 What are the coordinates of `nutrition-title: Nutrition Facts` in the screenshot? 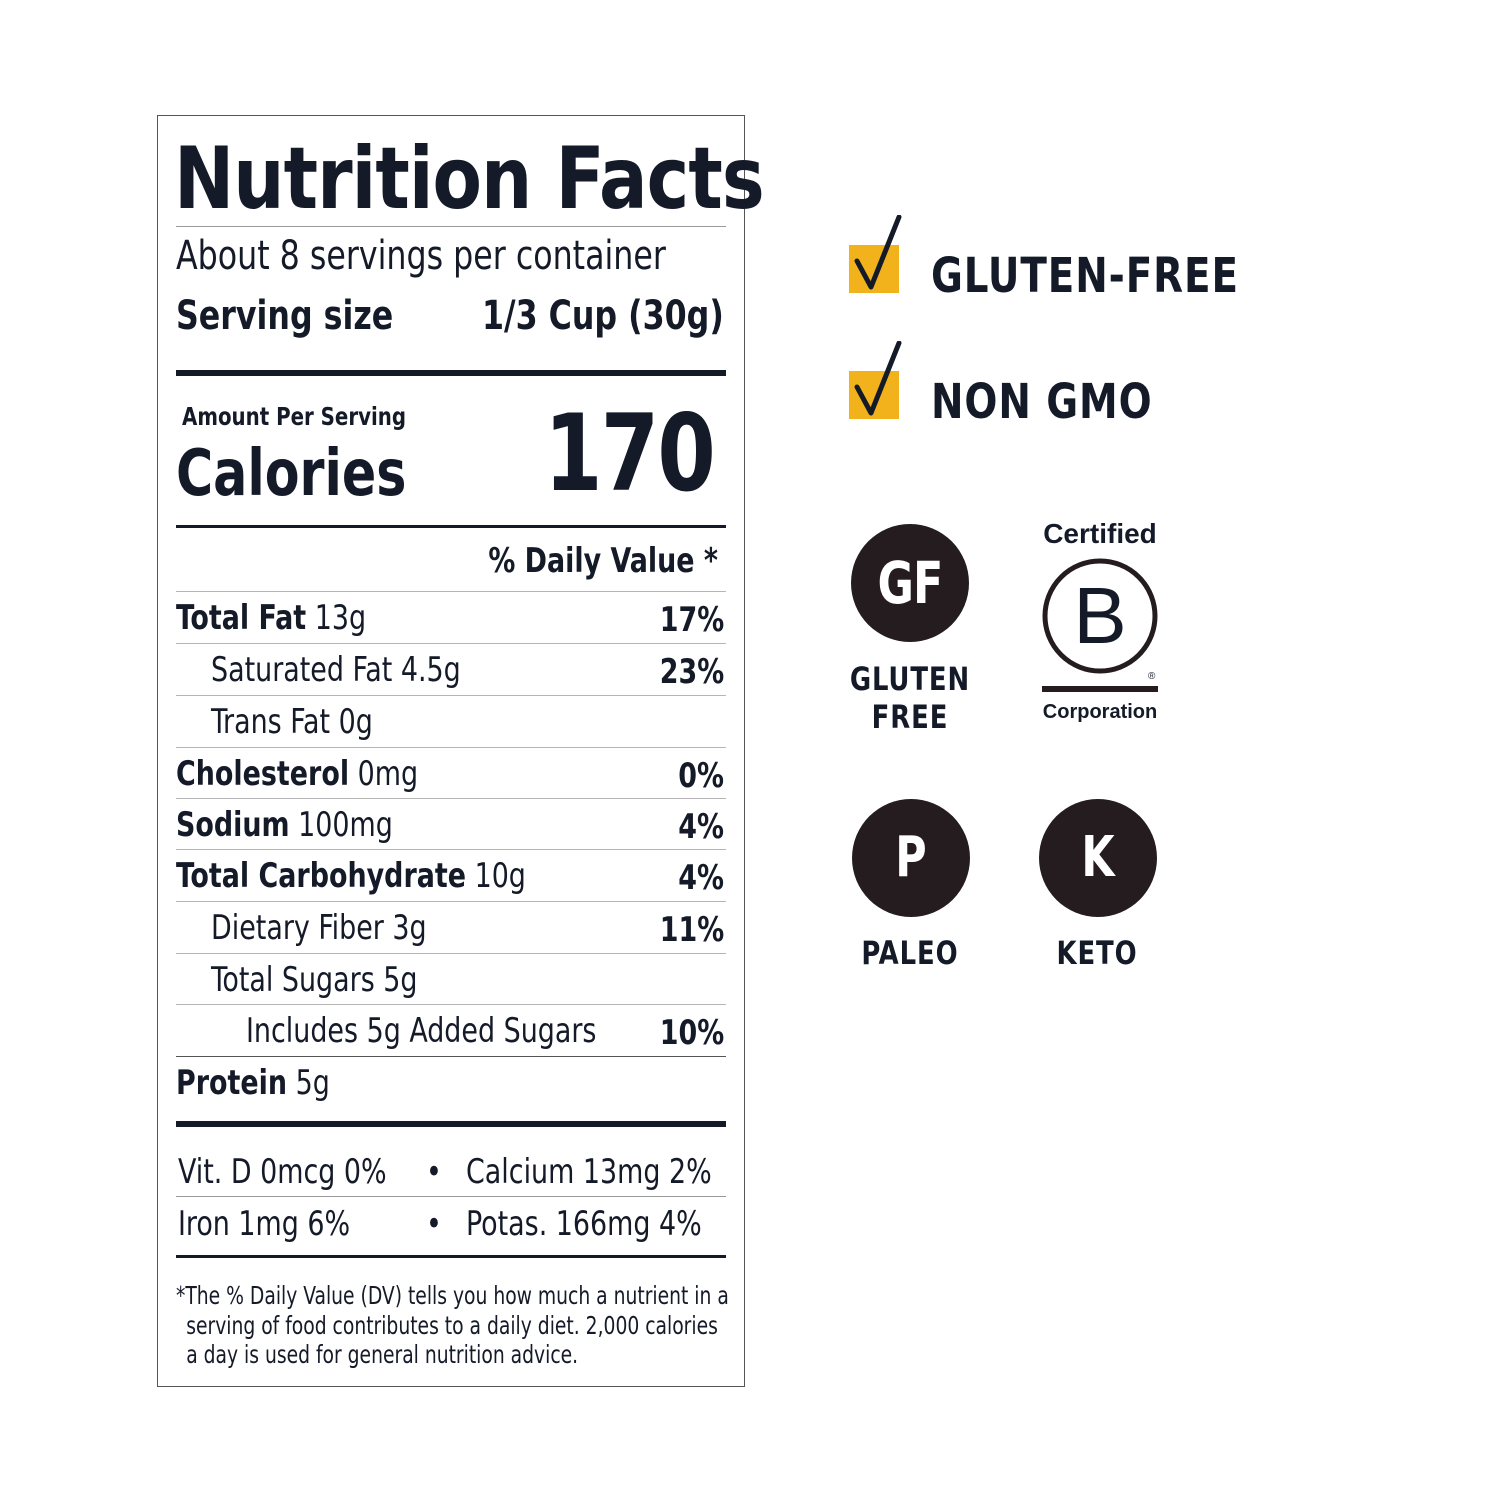 It's located at (469, 179).